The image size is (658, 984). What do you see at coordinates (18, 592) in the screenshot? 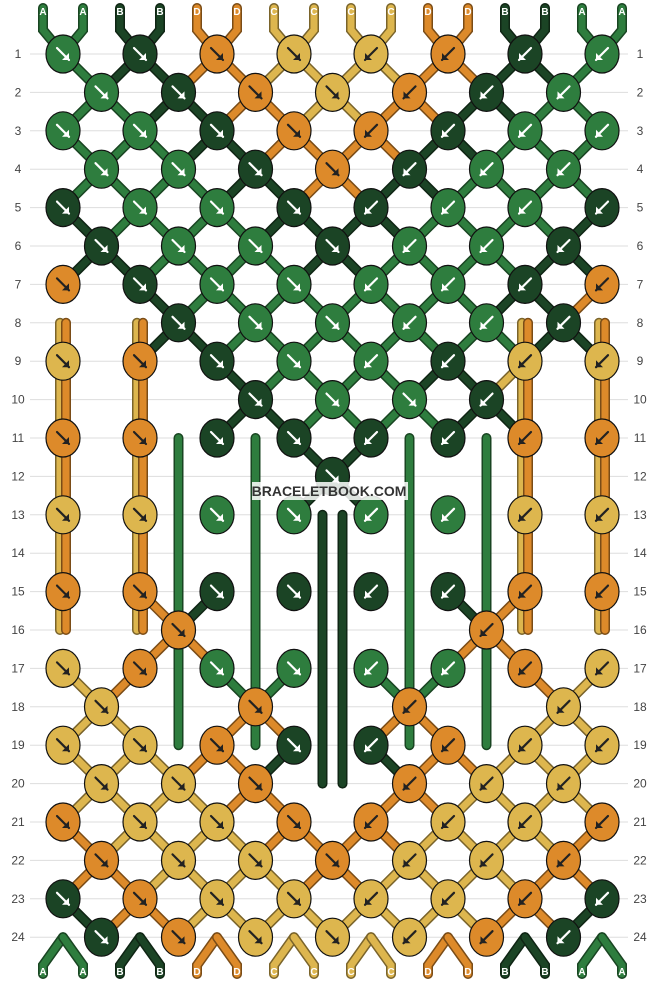
I see `row-label-left: 15` at bounding box center [18, 592].